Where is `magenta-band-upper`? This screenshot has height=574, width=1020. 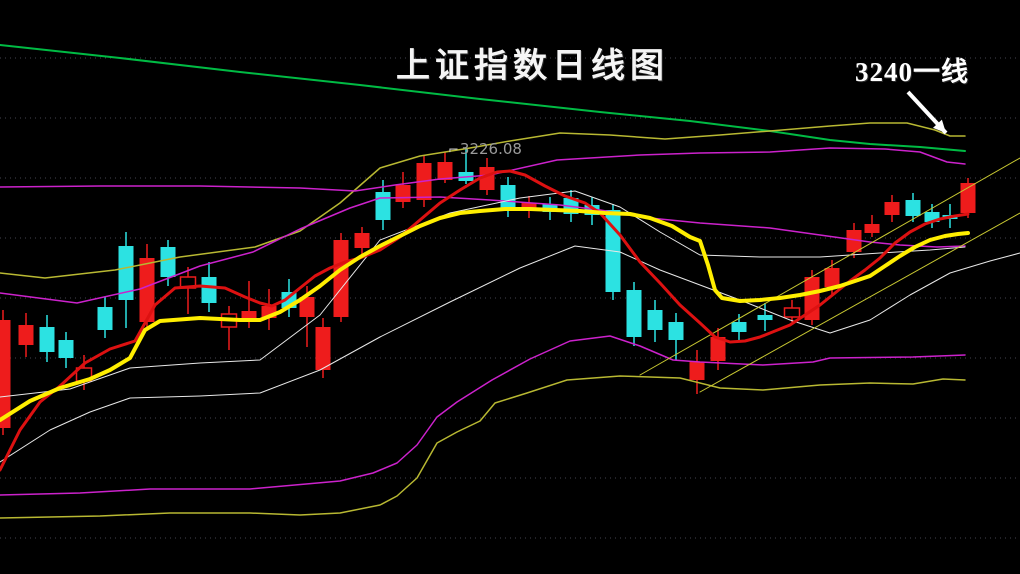 magenta-band-upper is located at coordinates (483, 169).